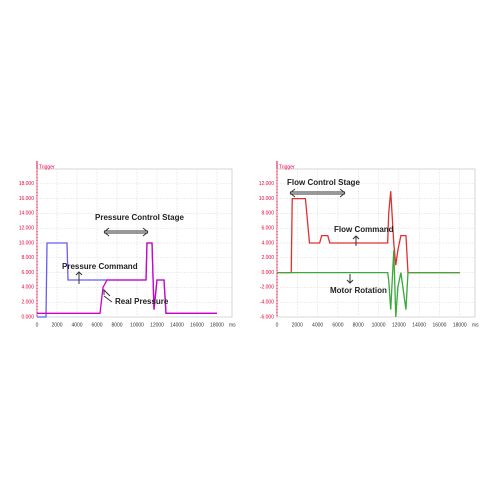 The image size is (500, 500). Describe the element at coordinates (267, 288) in the screenshot. I see `y-tick-label: -2.000` at that location.